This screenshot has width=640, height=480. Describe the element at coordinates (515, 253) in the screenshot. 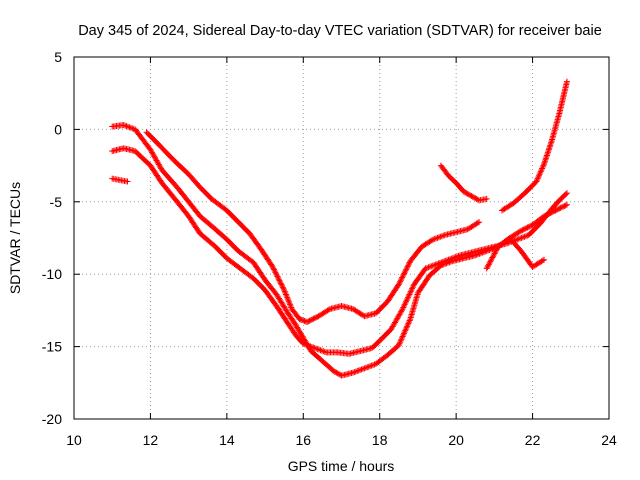

I see `series-trace-g` at that location.